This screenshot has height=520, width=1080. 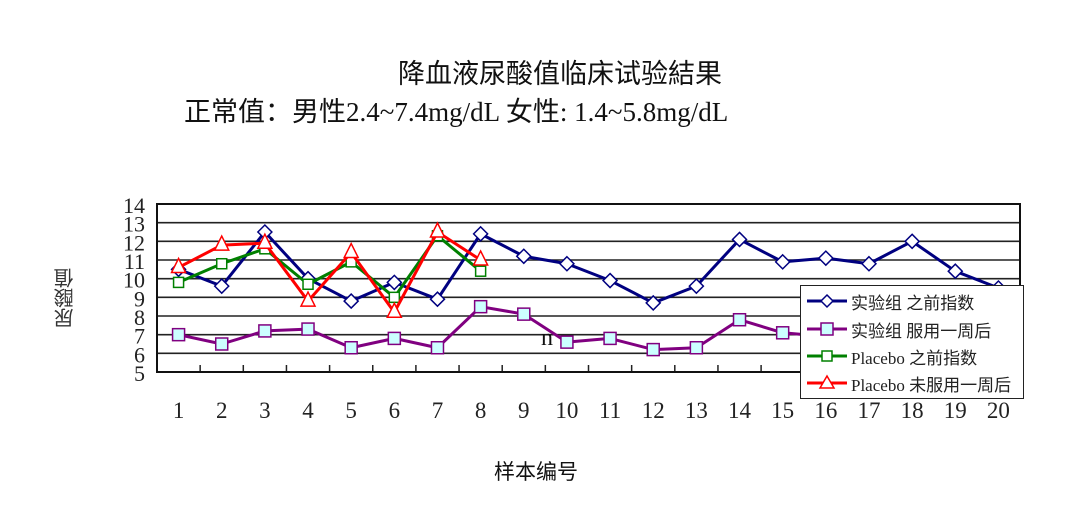 What do you see at coordinates (998, 410) in the screenshot?
I see `x-tick-label: 20` at bounding box center [998, 410].